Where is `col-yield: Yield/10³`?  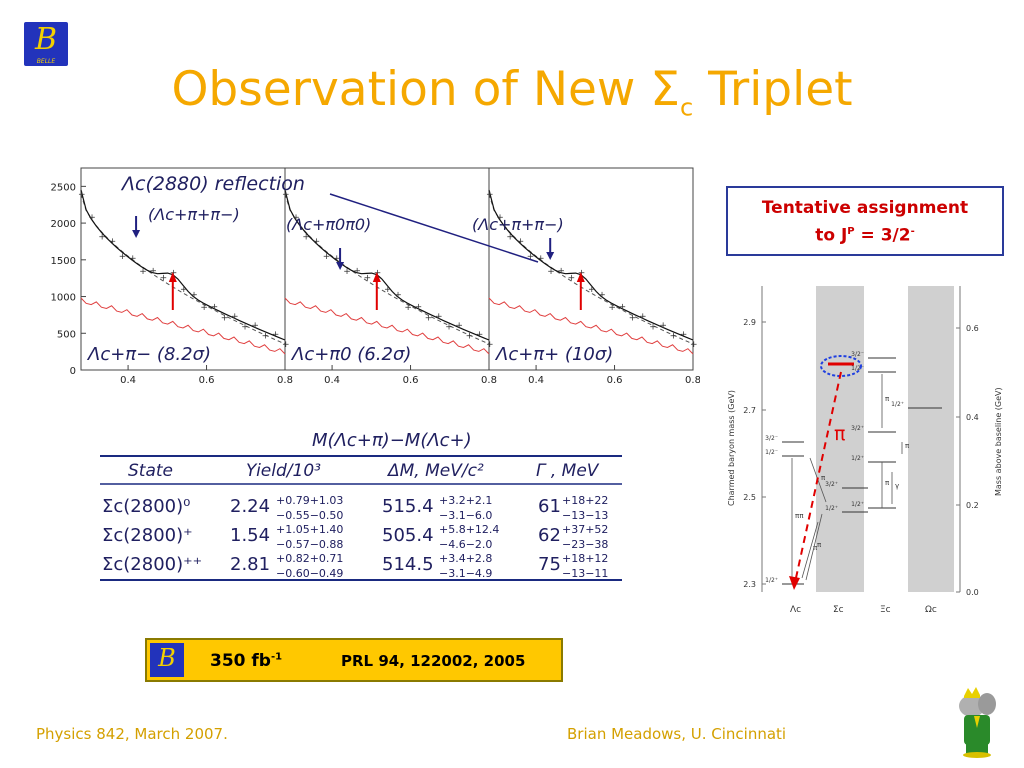
col-yield: Yield/10³ is located at coordinates (283, 471).